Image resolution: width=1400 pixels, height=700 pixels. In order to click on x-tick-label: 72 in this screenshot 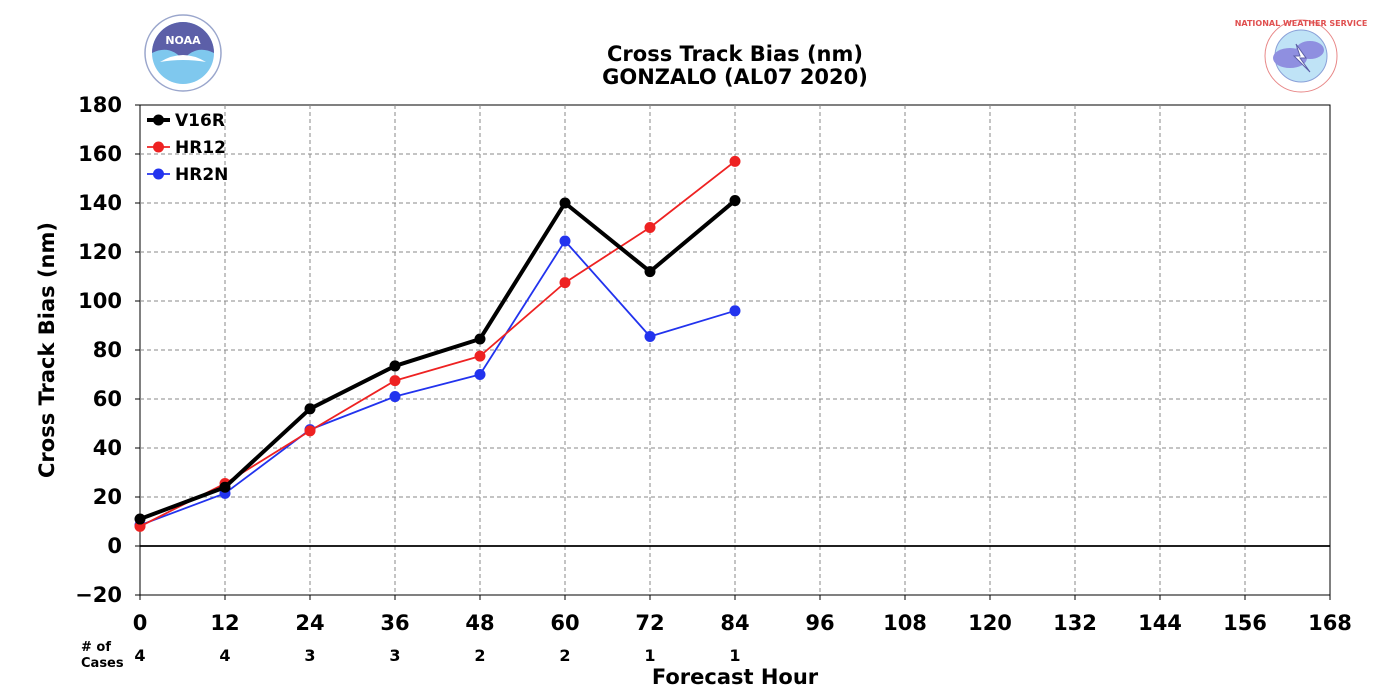, I will do `click(649, 623)`.